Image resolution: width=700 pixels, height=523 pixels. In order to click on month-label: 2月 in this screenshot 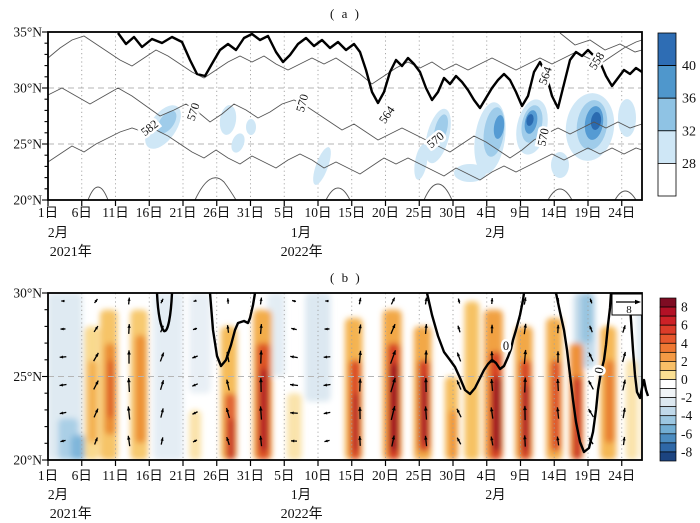, I will do `click(495, 494)`.